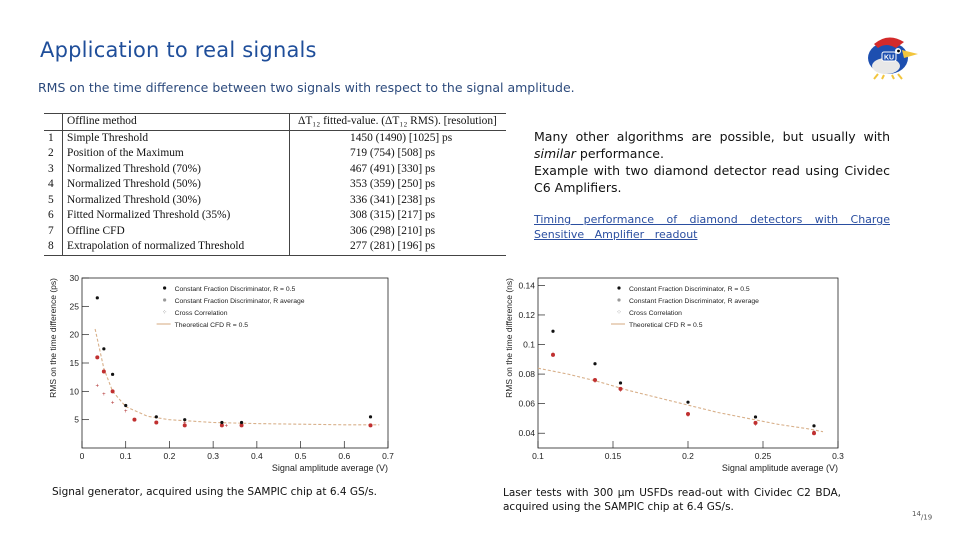  What do you see at coordinates (212, 325) in the screenshot?
I see `left-plot-legend-label: Theoretical CFD R = 0.5` at bounding box center [212, 325].